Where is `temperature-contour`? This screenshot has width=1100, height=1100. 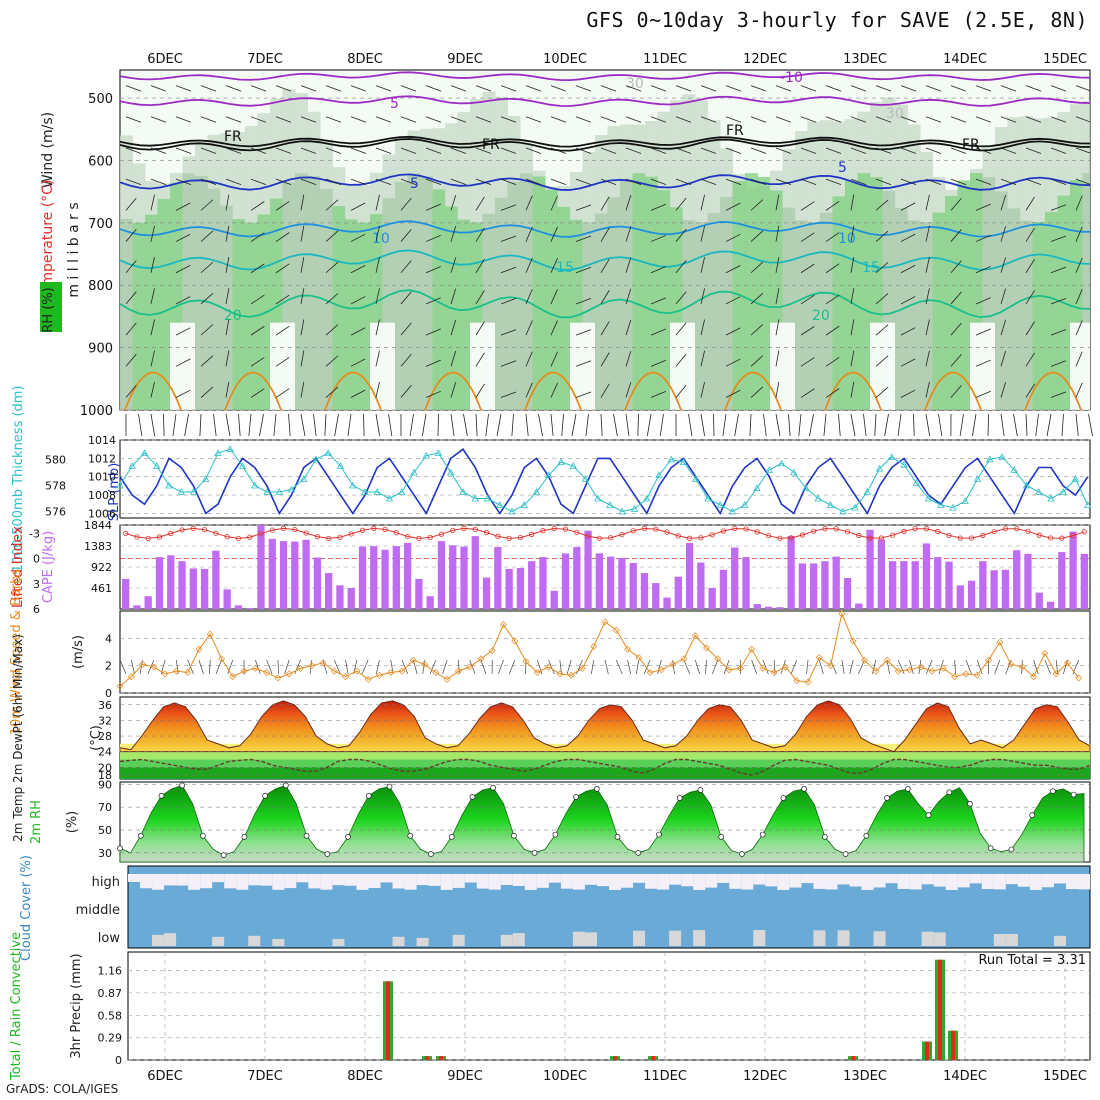
temperature-contour is located at coordinates (605, 101).